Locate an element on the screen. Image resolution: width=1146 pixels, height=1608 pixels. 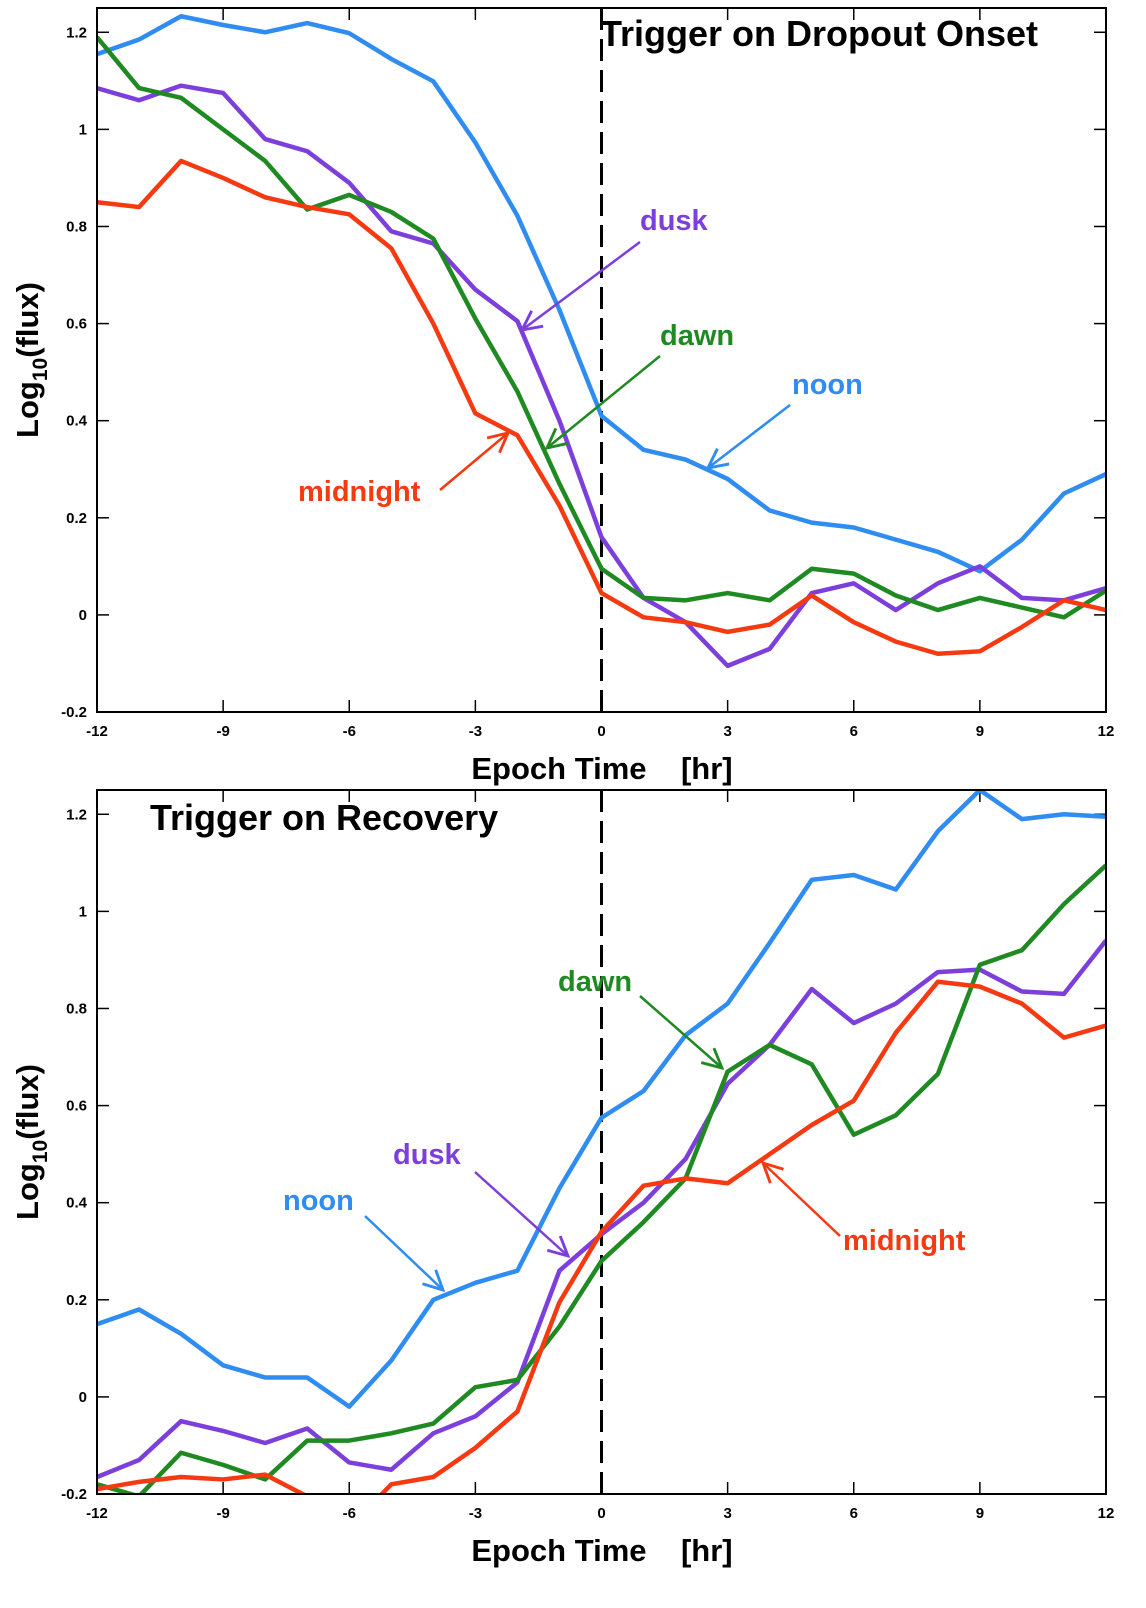
chart-title: Trigger on Recovery is located at coordinates (324, 817).